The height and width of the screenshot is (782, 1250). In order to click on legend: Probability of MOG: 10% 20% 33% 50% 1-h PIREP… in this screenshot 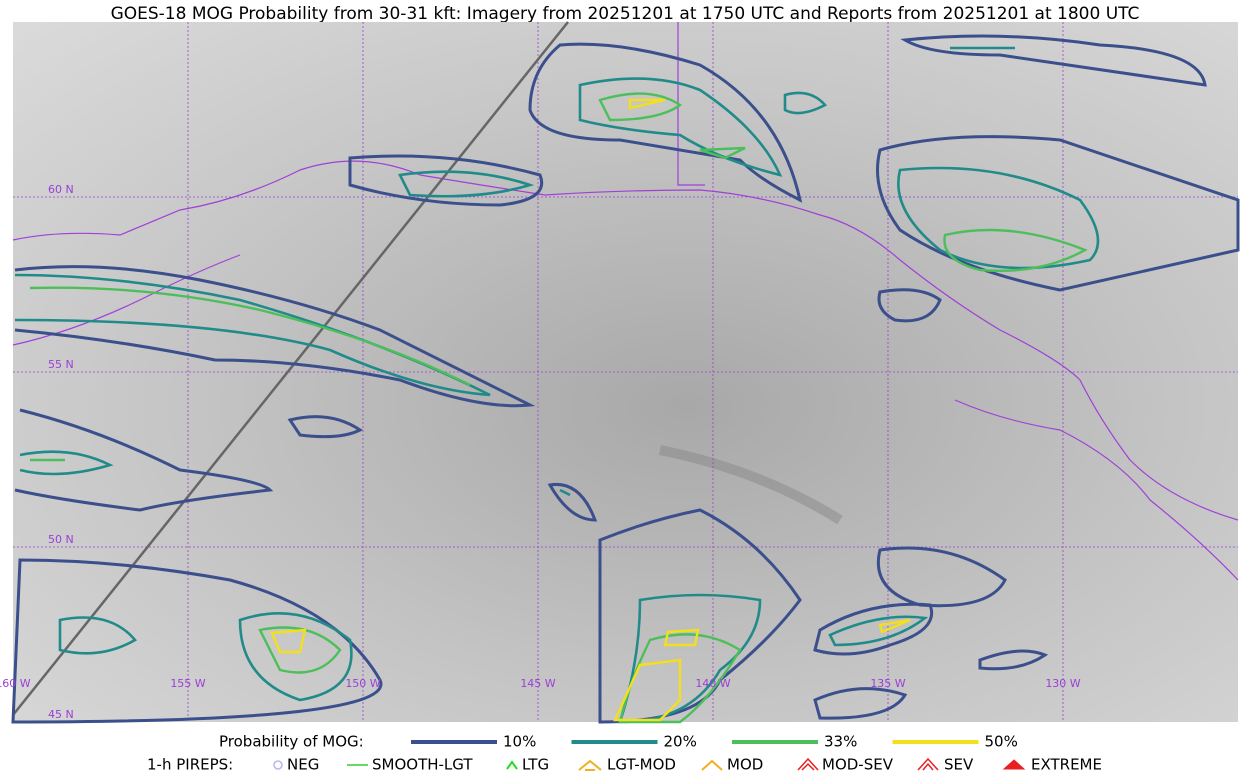, I will do `click(624, 753)`.